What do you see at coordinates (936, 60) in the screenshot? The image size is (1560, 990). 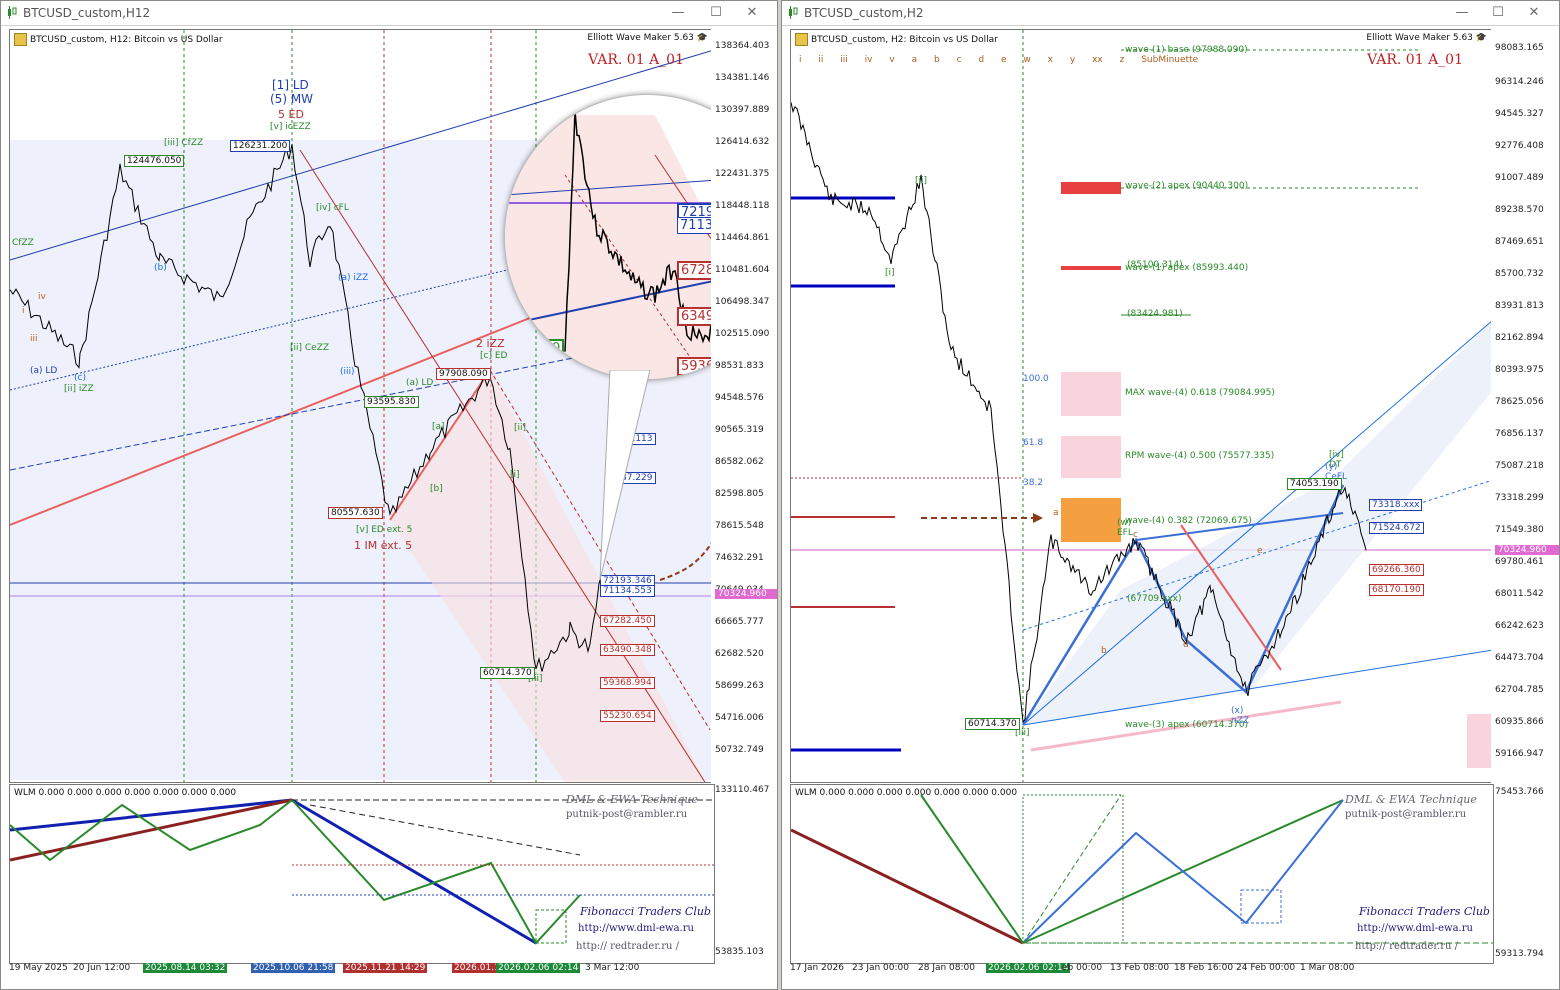 I see `degree-item: b` at bounding box center [936, 60].